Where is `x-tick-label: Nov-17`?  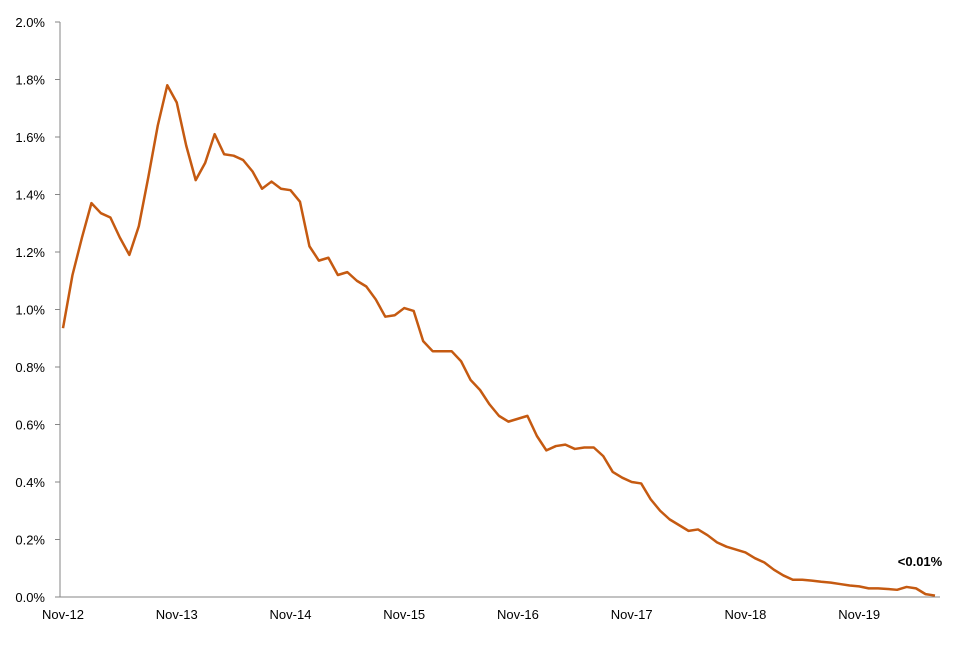 x-tick-label: Nov-17 is located at coordinates (632, 614).